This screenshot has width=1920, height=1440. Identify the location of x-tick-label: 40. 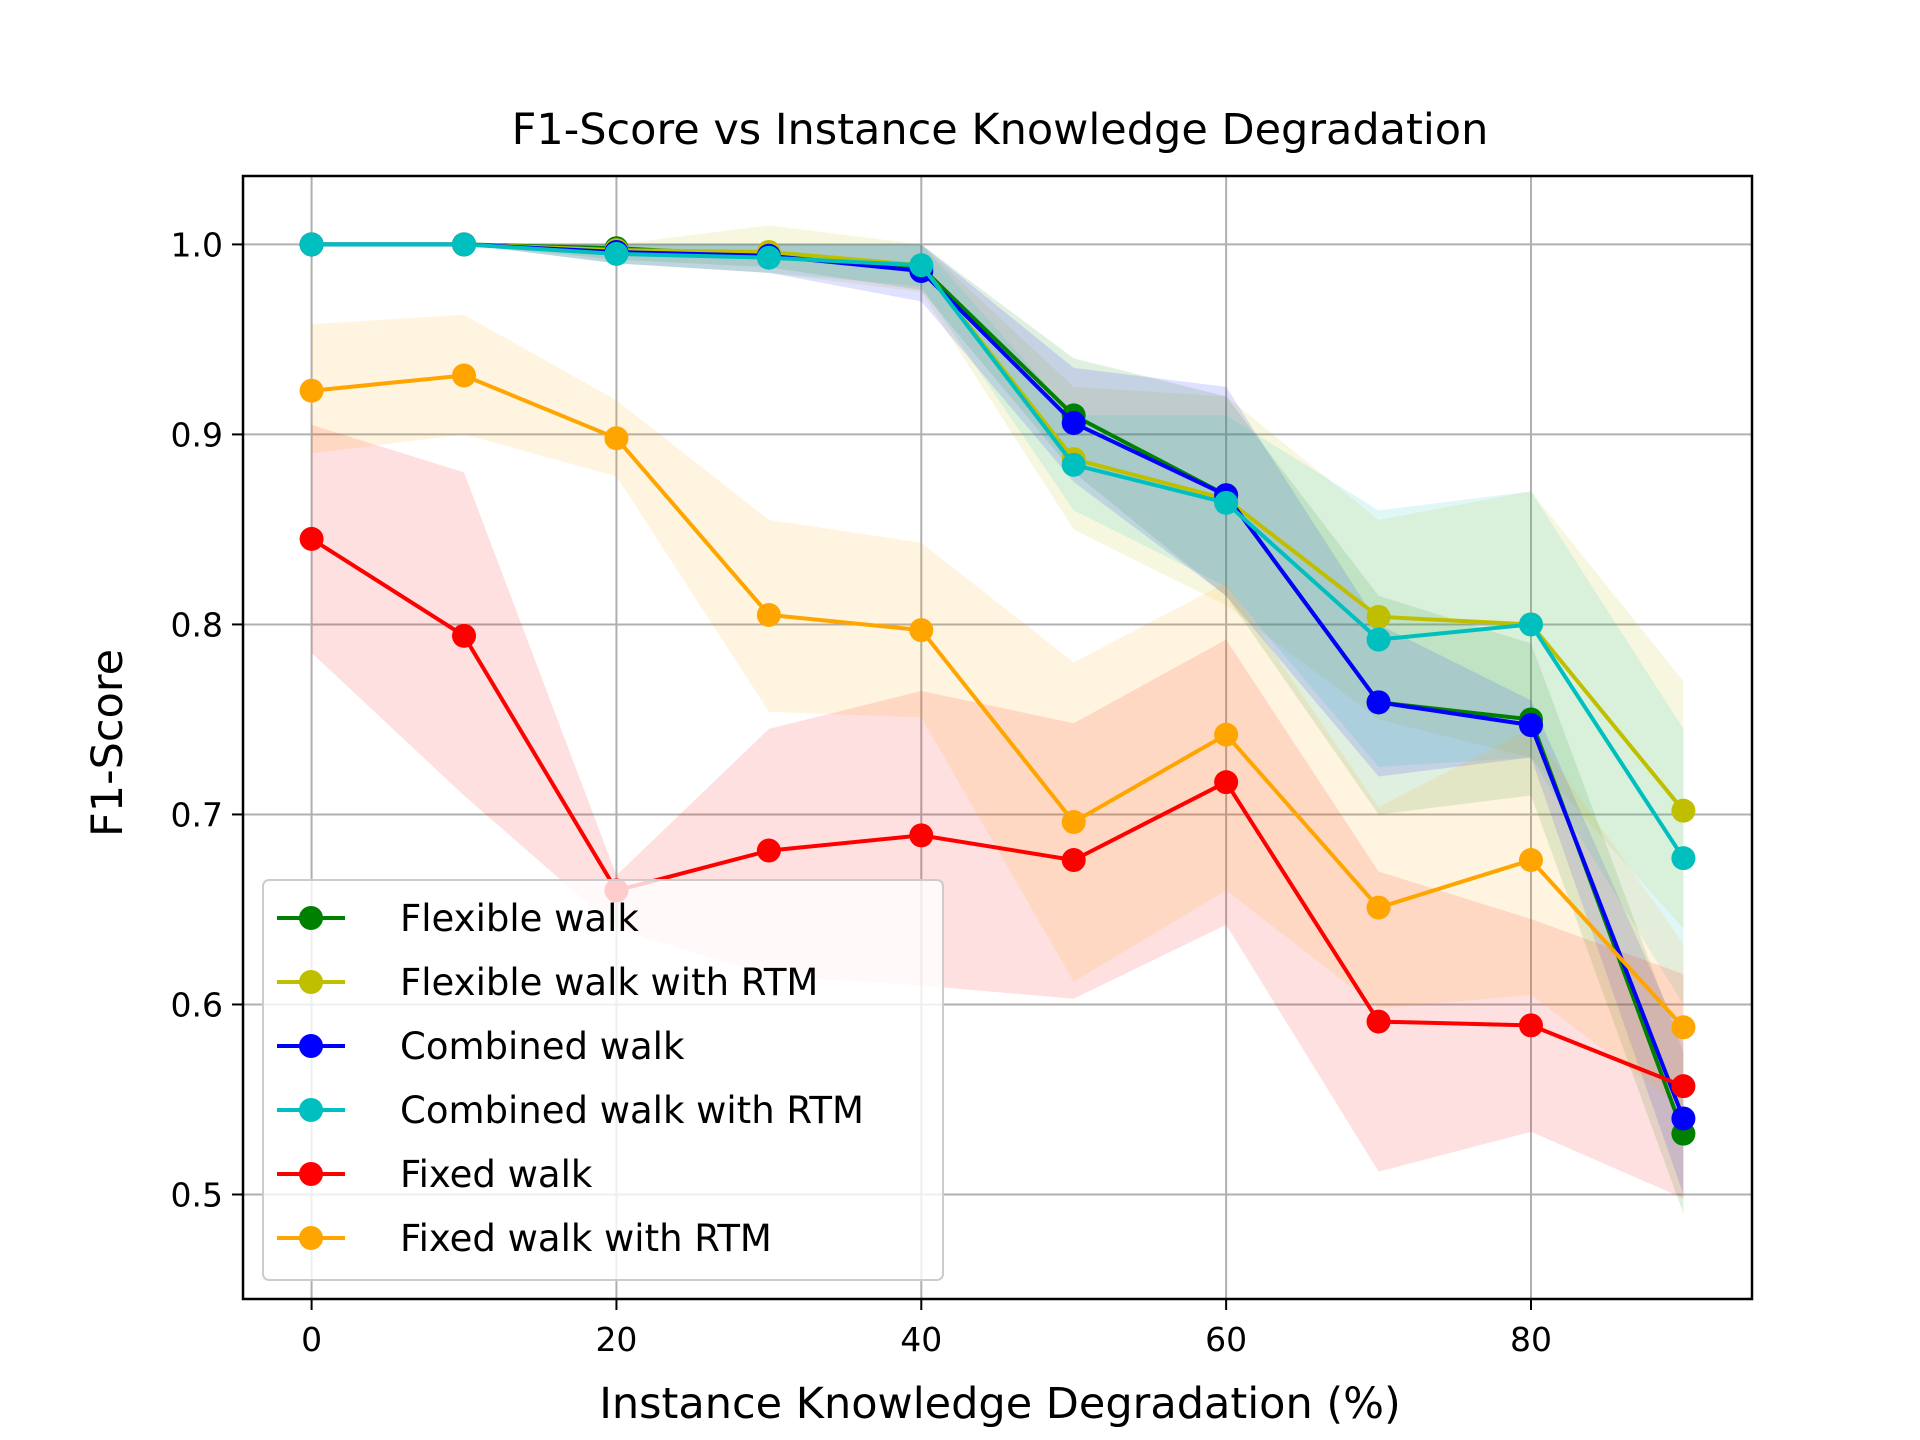
(921, 1339).